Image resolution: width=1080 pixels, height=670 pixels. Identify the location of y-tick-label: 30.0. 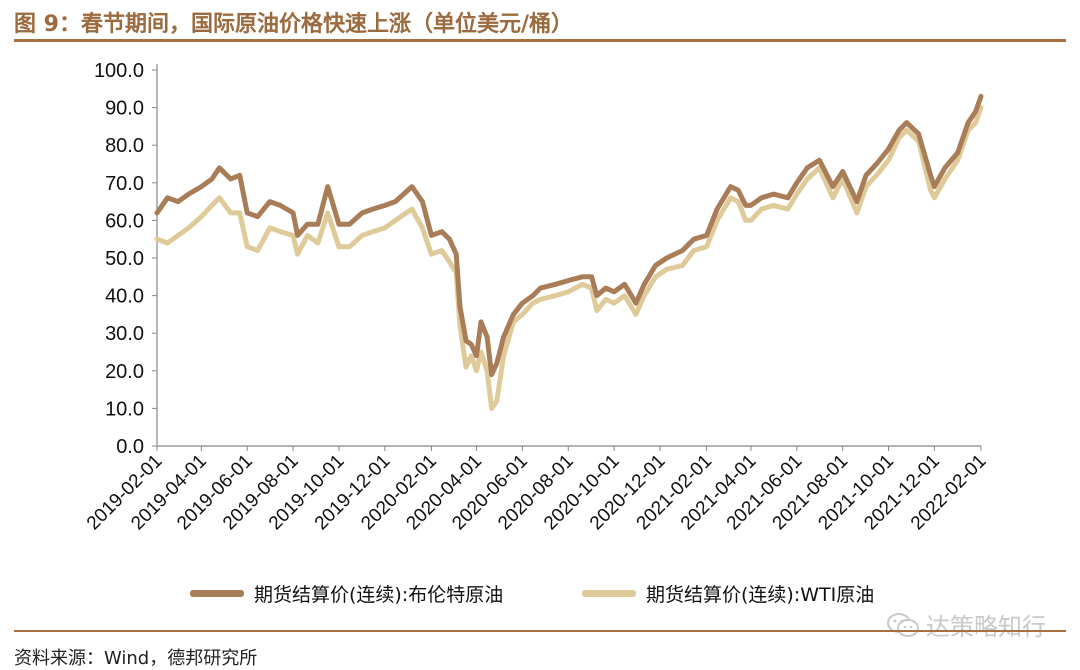
(124, 334).